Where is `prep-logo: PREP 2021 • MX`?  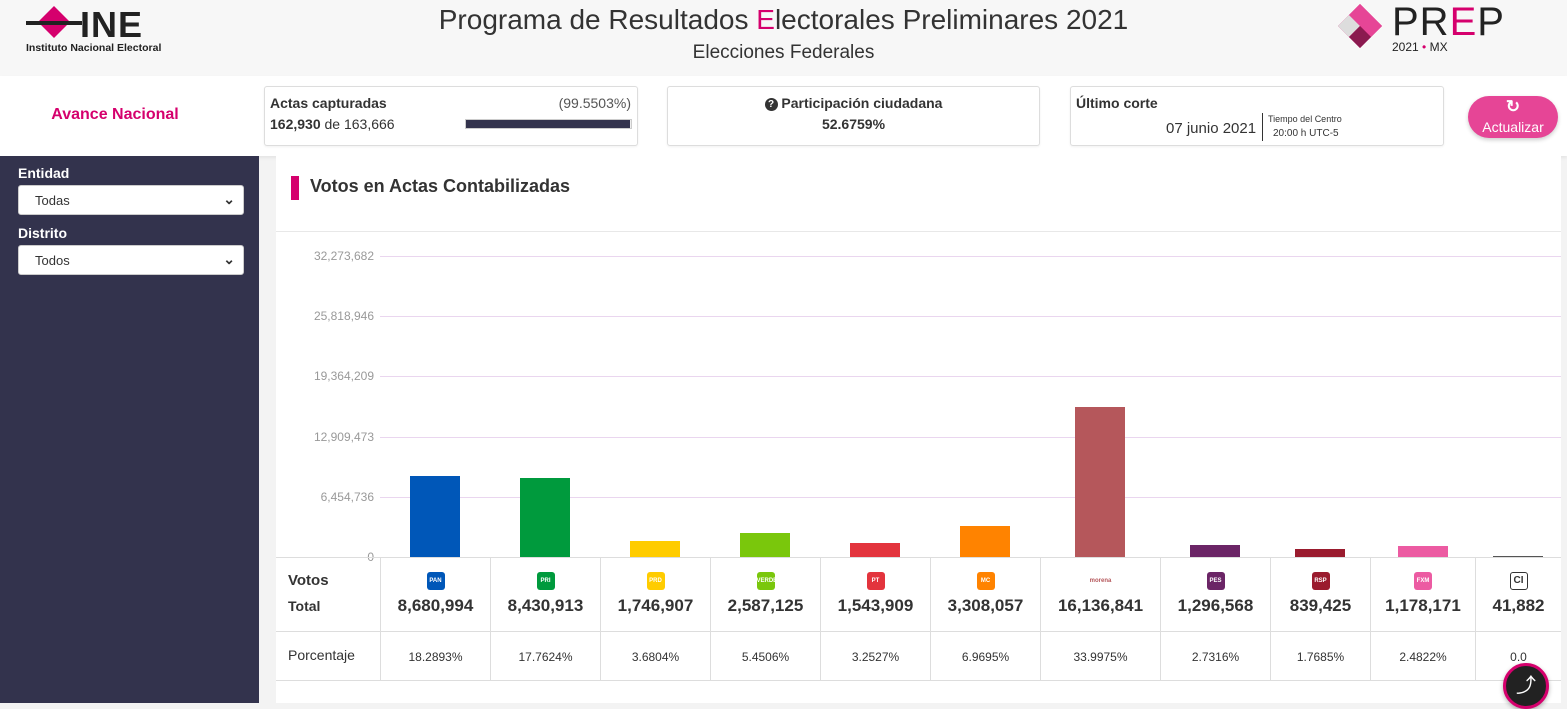 prep-logo: PREP 2021 • MX is located at coordinates (1426, 30).